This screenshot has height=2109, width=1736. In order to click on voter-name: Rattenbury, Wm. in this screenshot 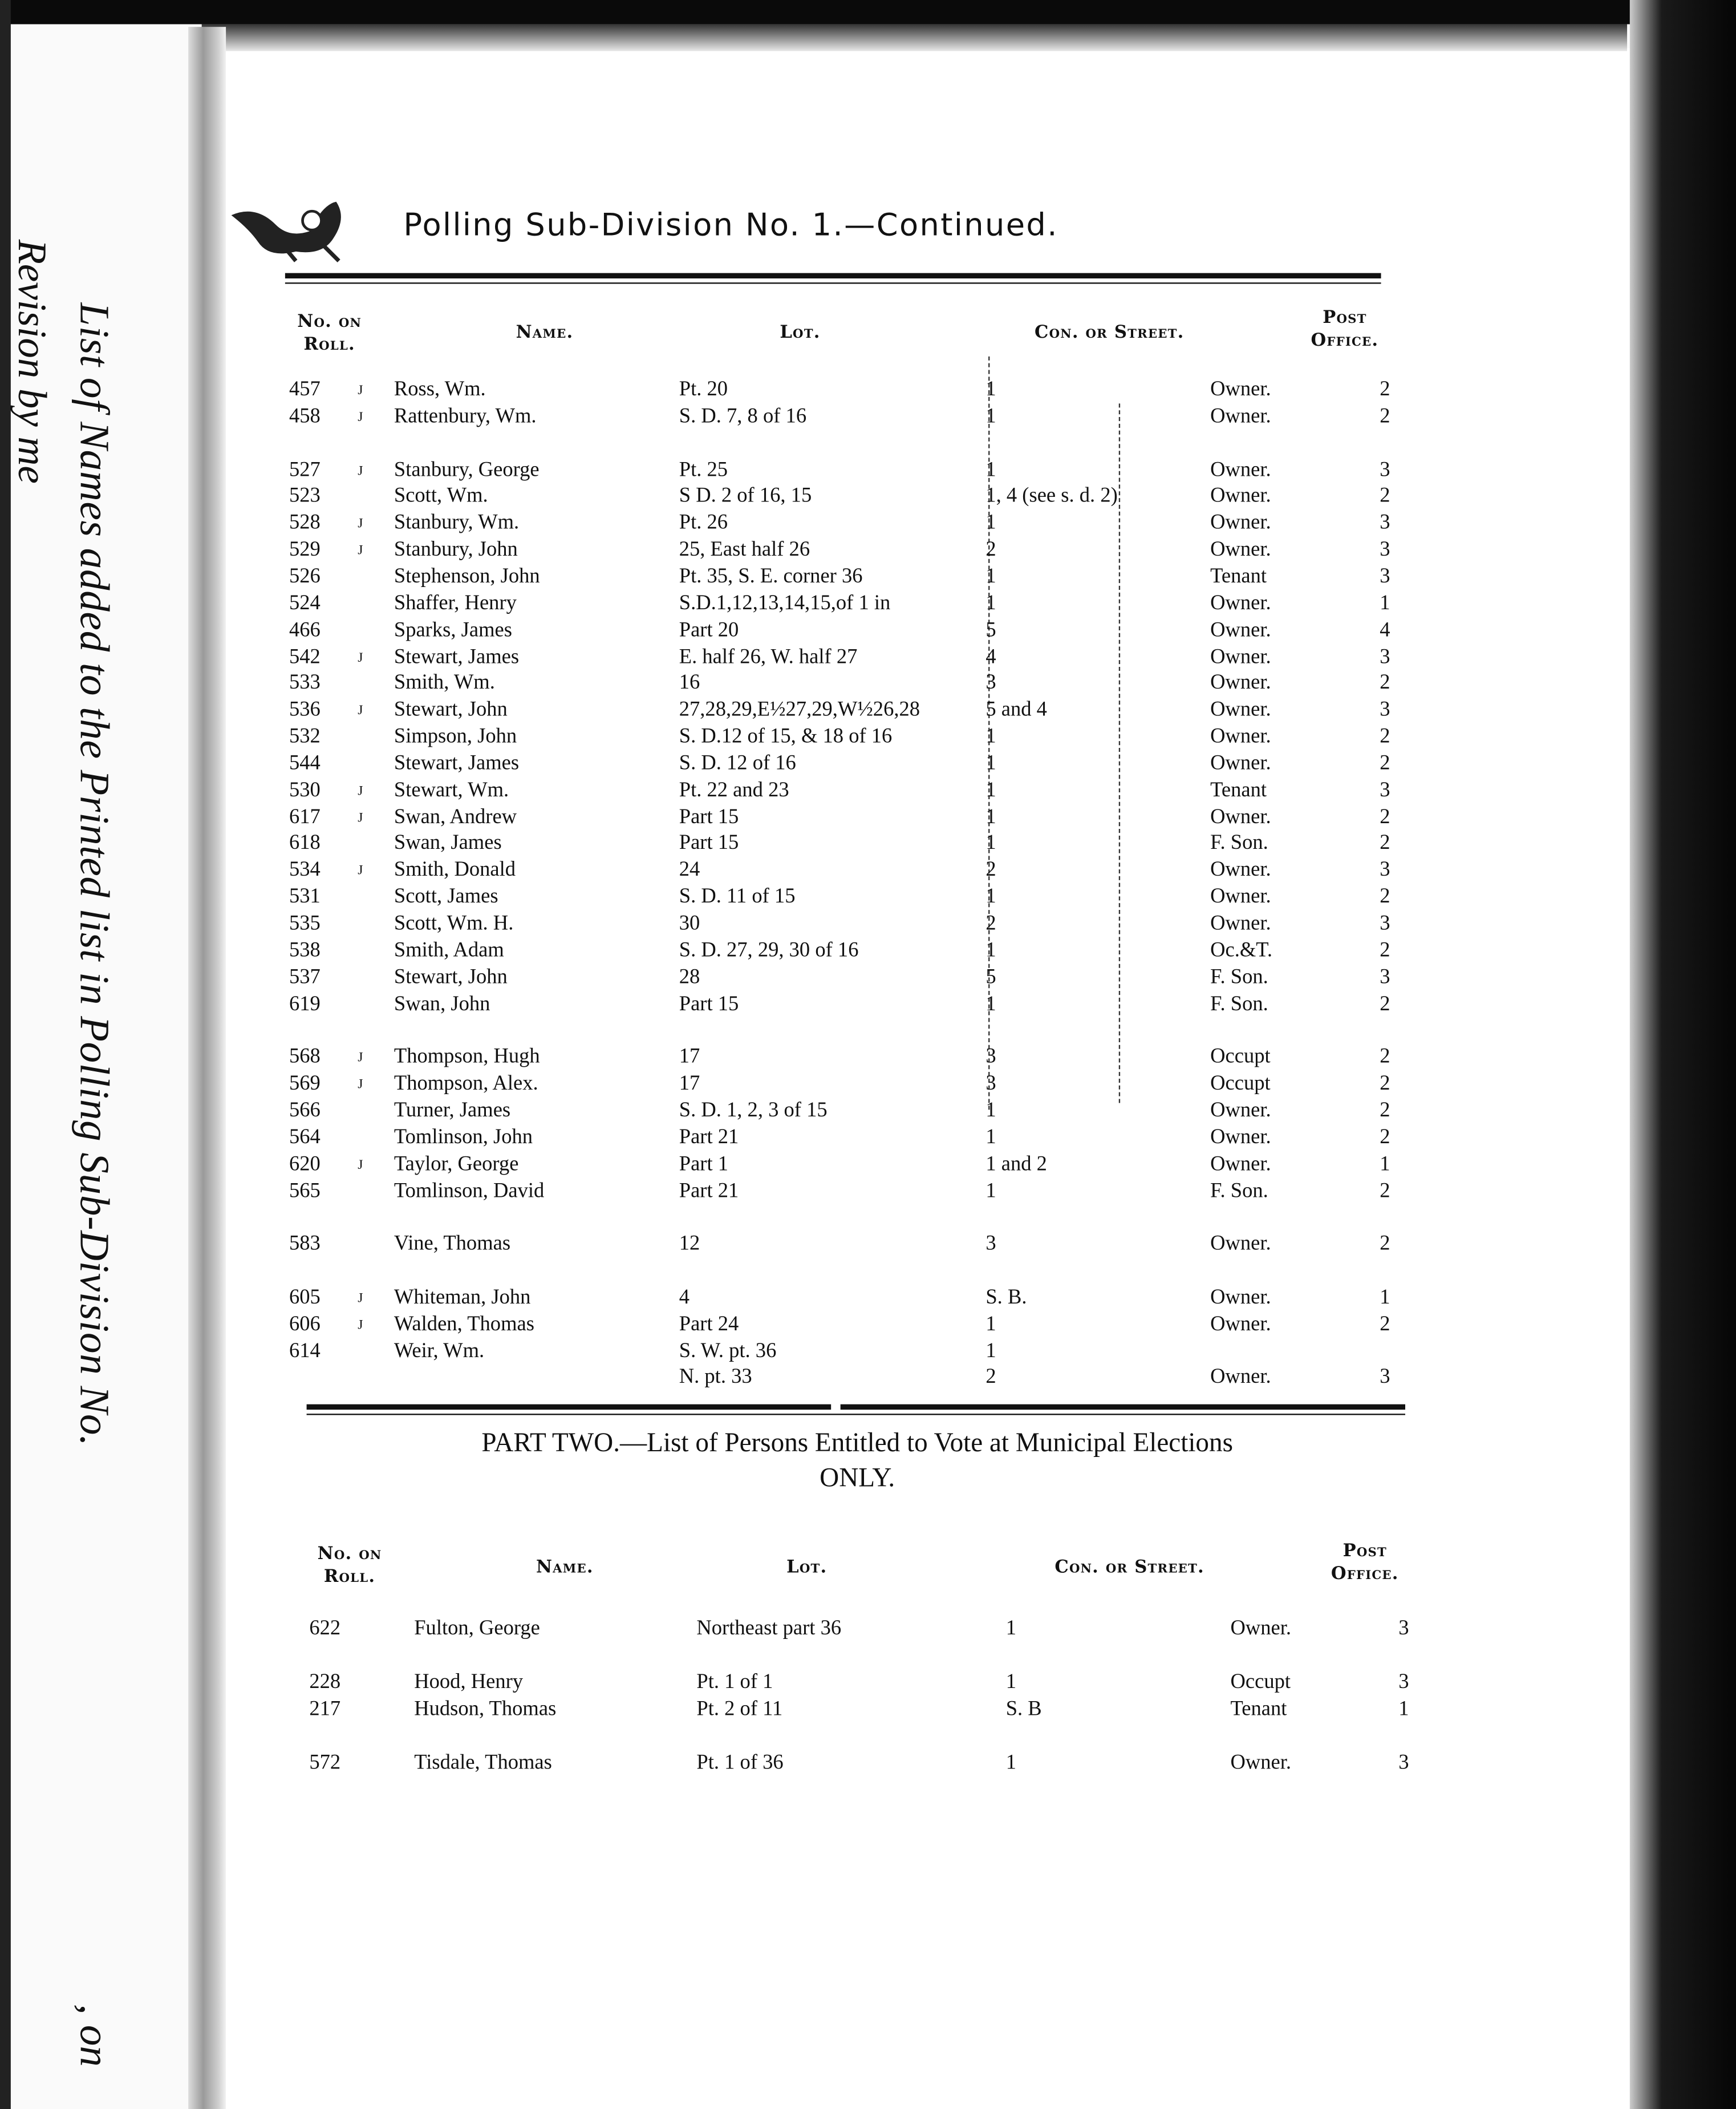, I will do `click(465, 416)`.